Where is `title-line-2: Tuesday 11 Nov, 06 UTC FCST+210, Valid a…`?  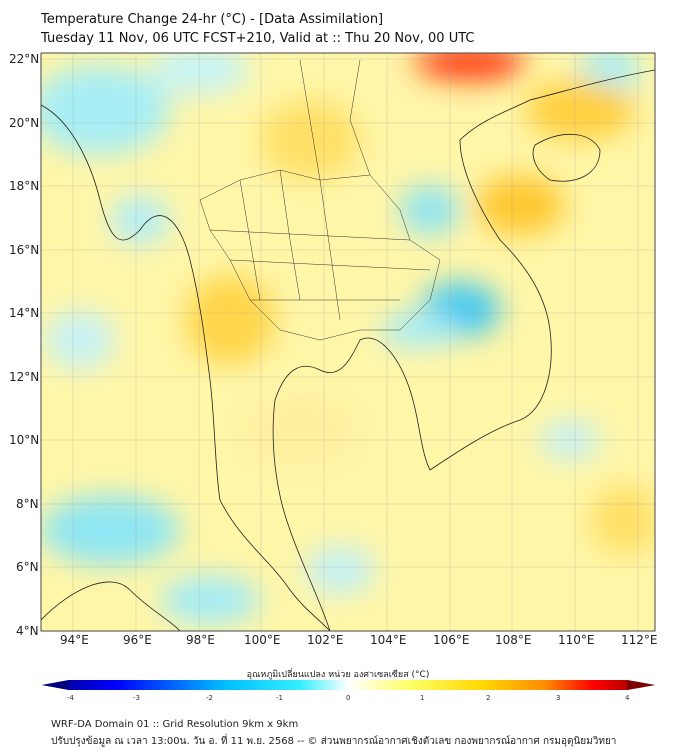 title-line-2: Tuesday 11 Nov, 06 UTC FCST+210, Valid a… is located at coordinates (258, 38).